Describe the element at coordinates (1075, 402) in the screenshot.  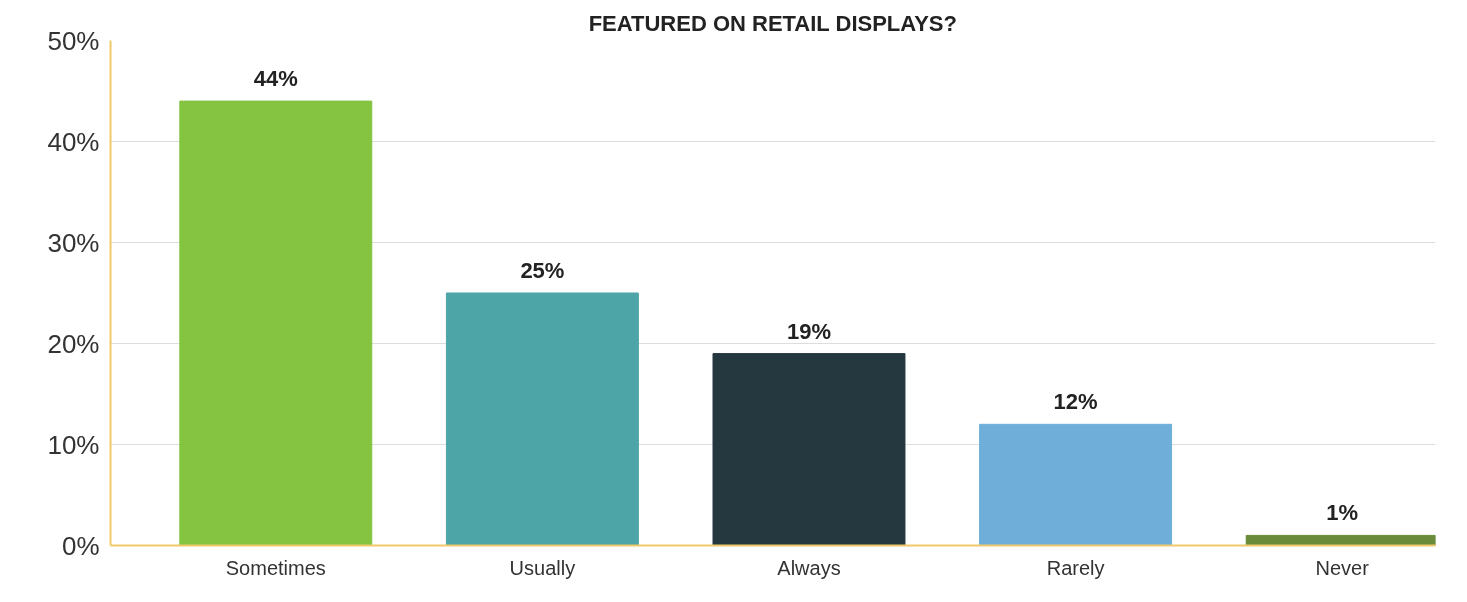
I see `data-label: 12%` at that location.